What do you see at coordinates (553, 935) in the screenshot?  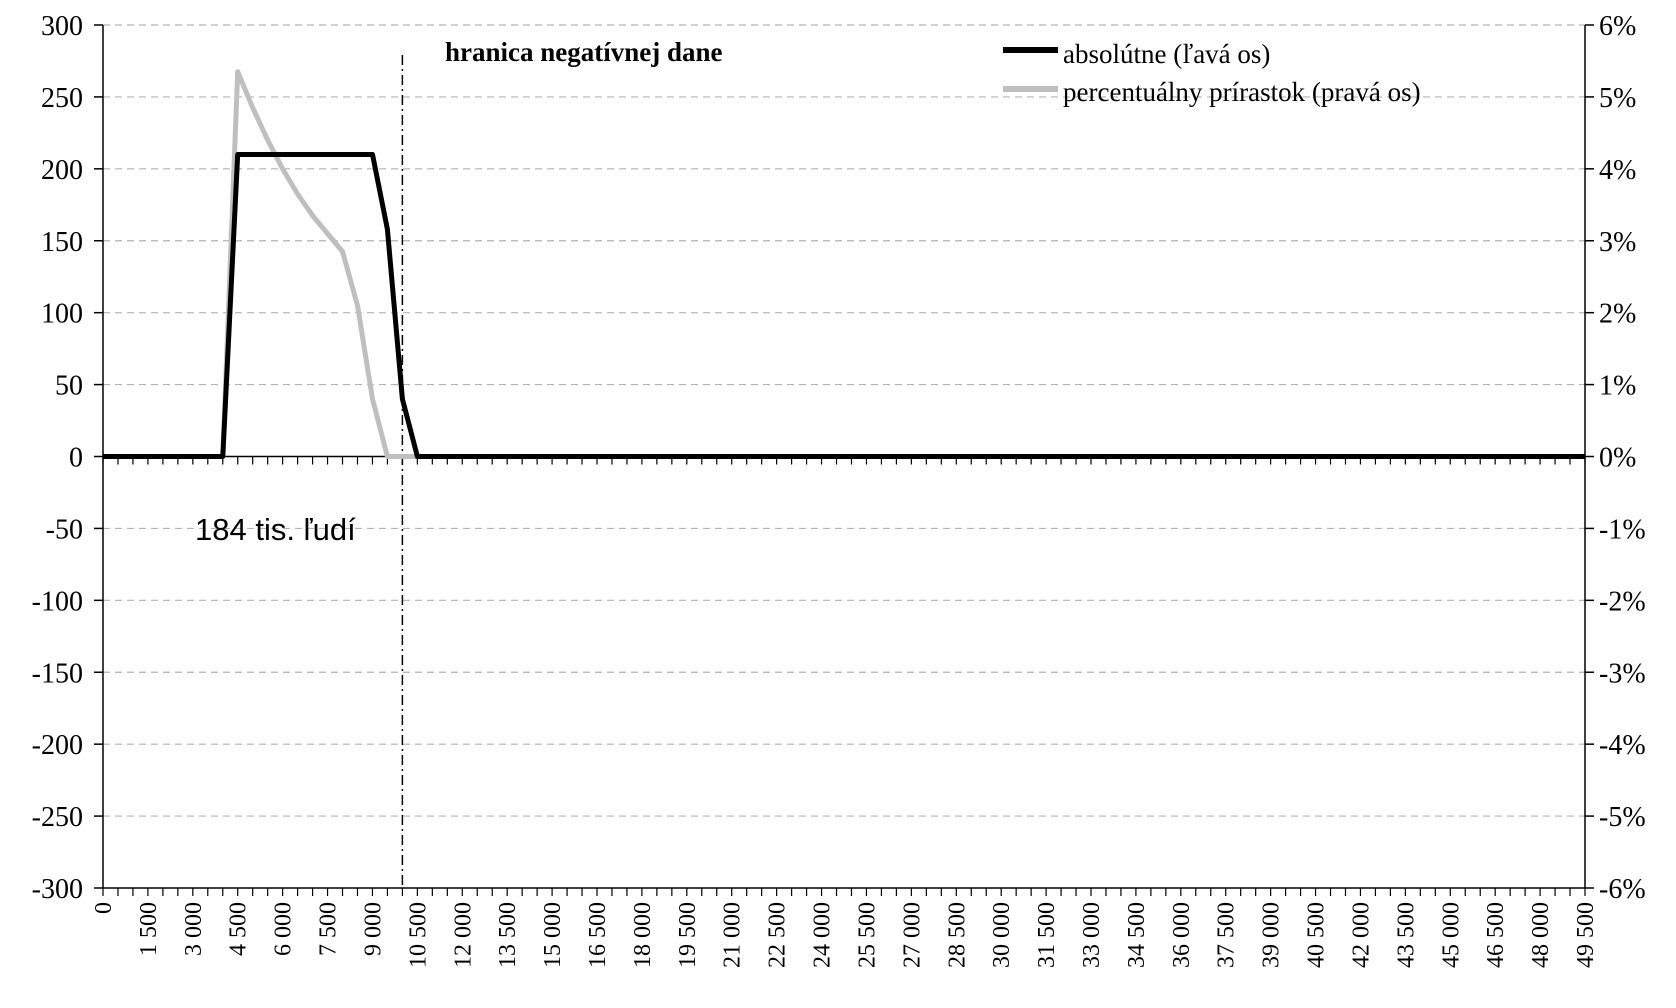 I see `x-tick-label: 15 000` at bounding box center [553, 935].